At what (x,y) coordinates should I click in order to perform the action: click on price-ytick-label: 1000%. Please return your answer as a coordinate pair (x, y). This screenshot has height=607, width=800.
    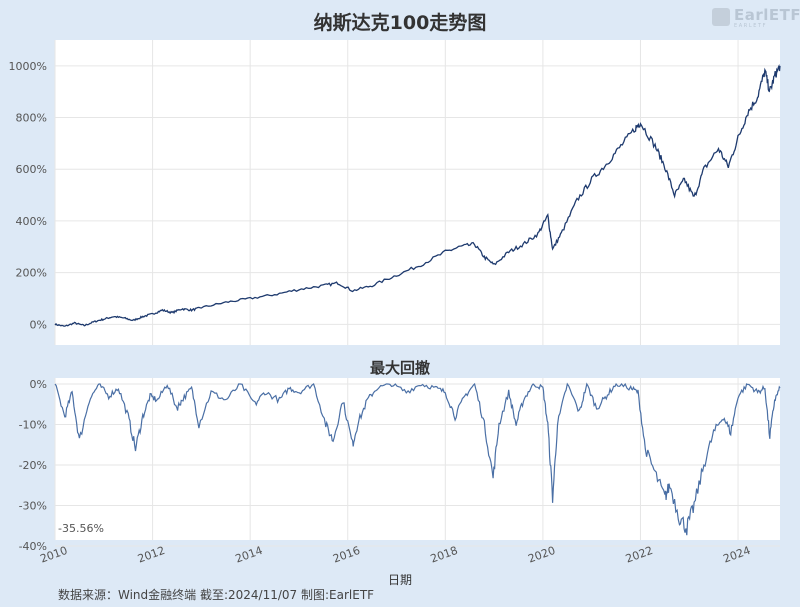
    Looking at the image, I should click on (28, 66).